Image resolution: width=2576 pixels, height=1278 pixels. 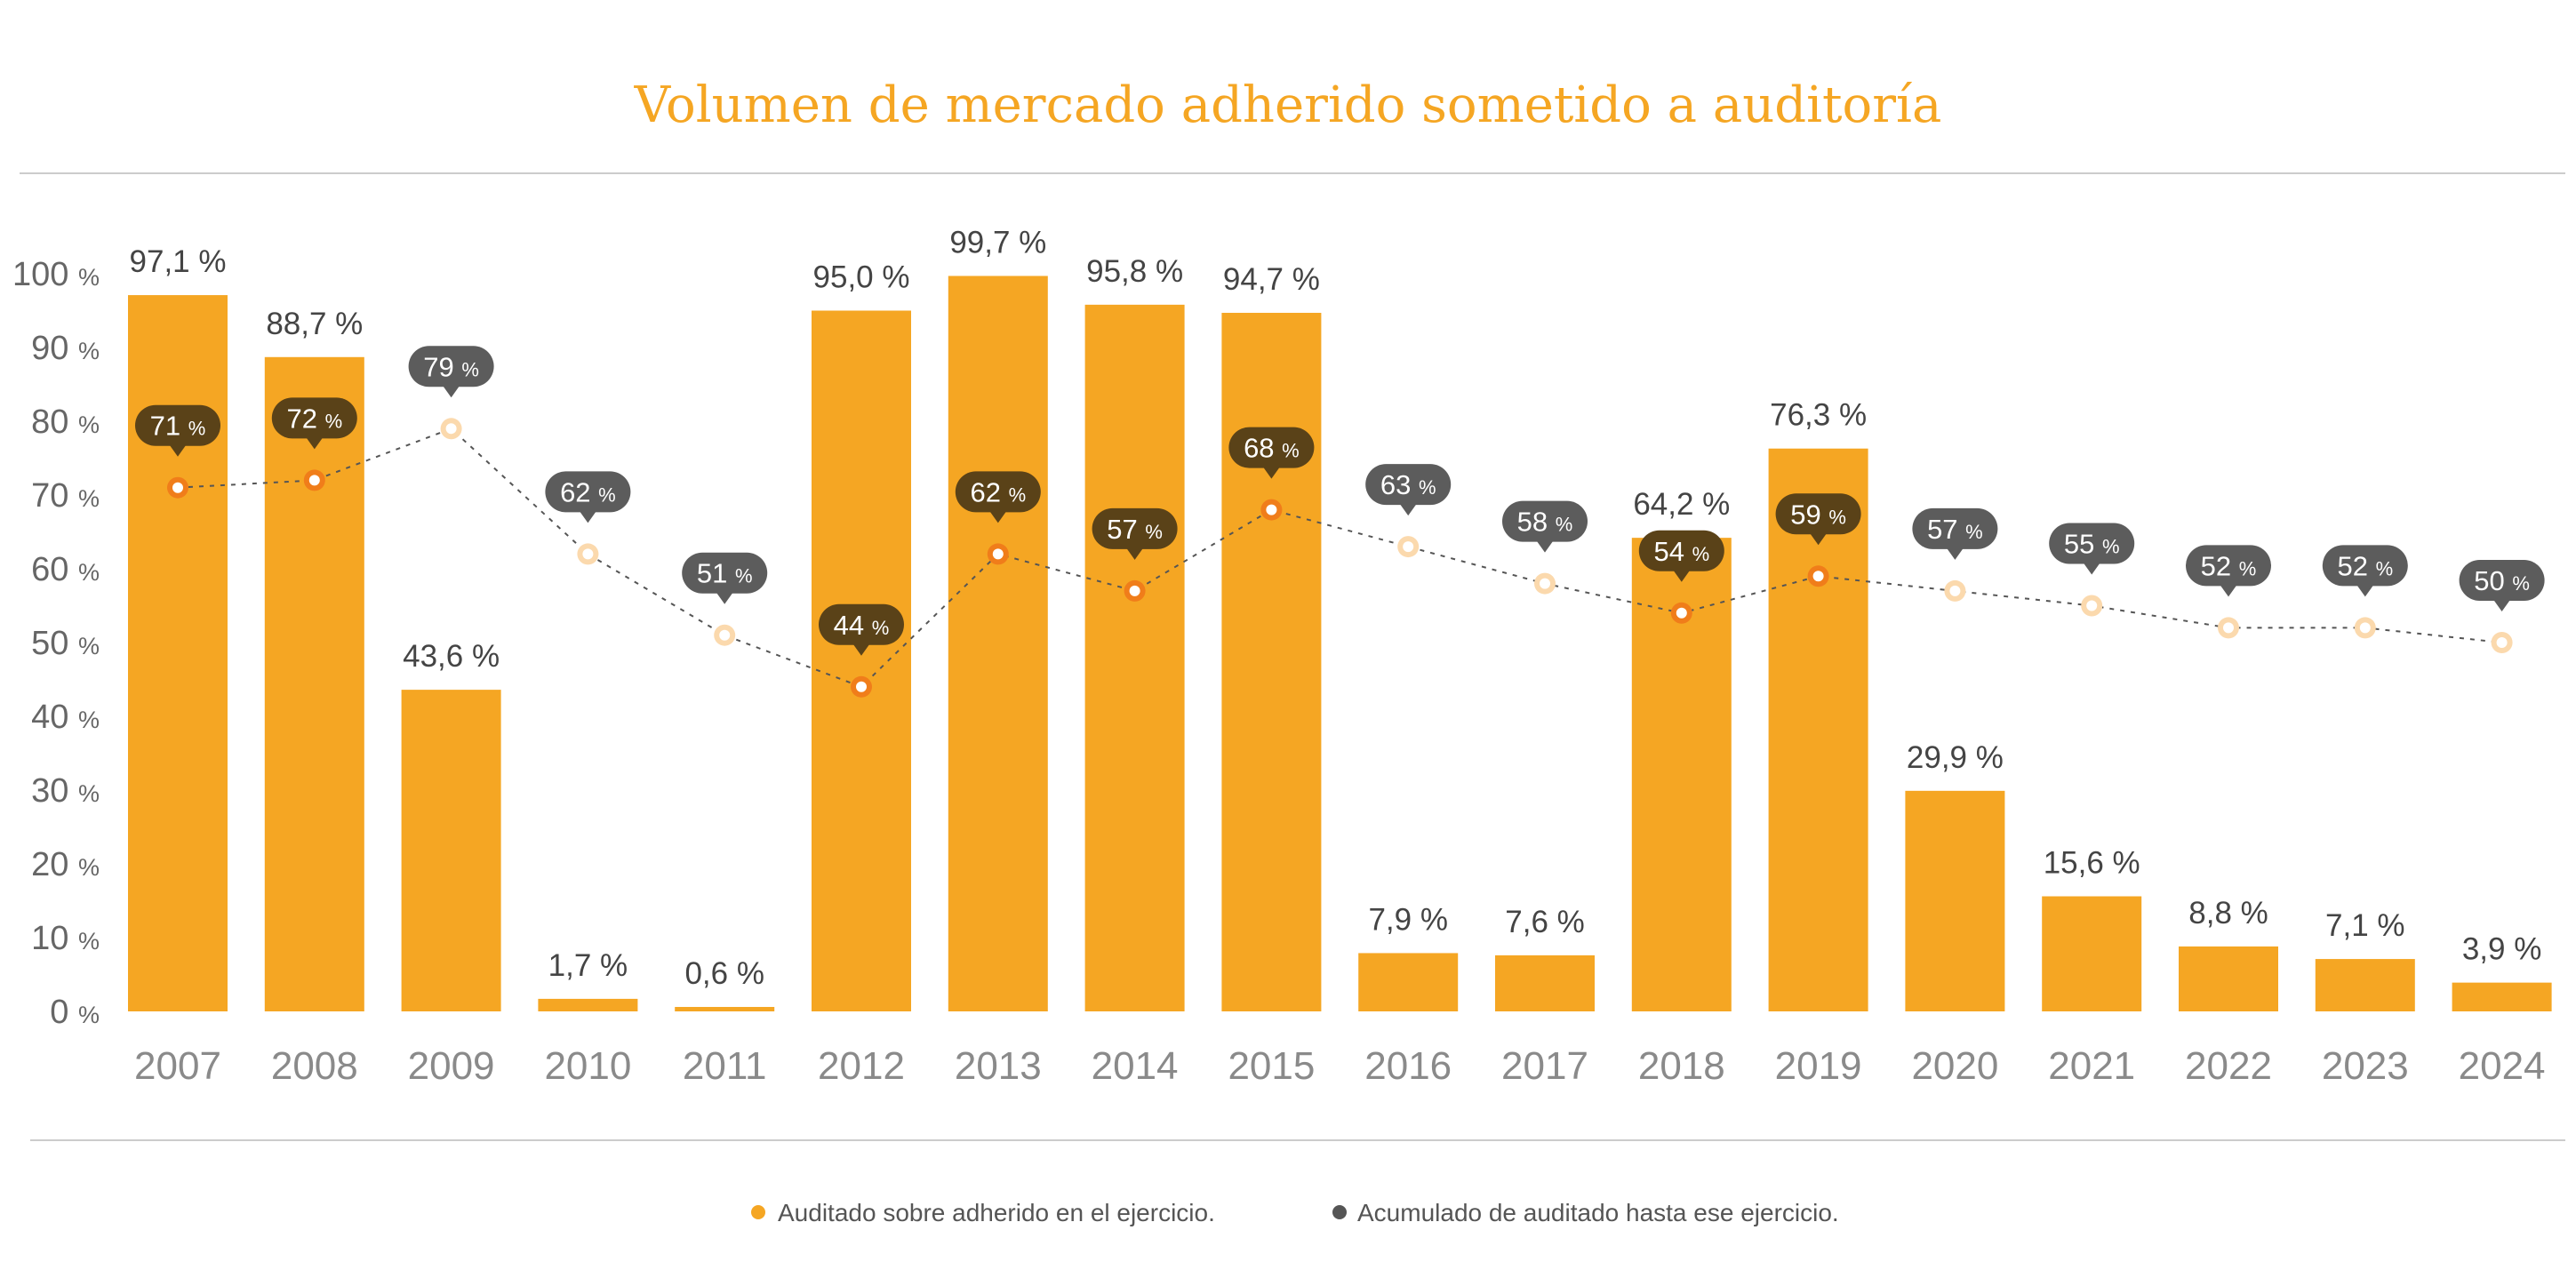 What do you see at coordinates (1818, 1066) in the screenshot?
I see `x-tick-label: 2019` at bounding box center [1818, 1066].